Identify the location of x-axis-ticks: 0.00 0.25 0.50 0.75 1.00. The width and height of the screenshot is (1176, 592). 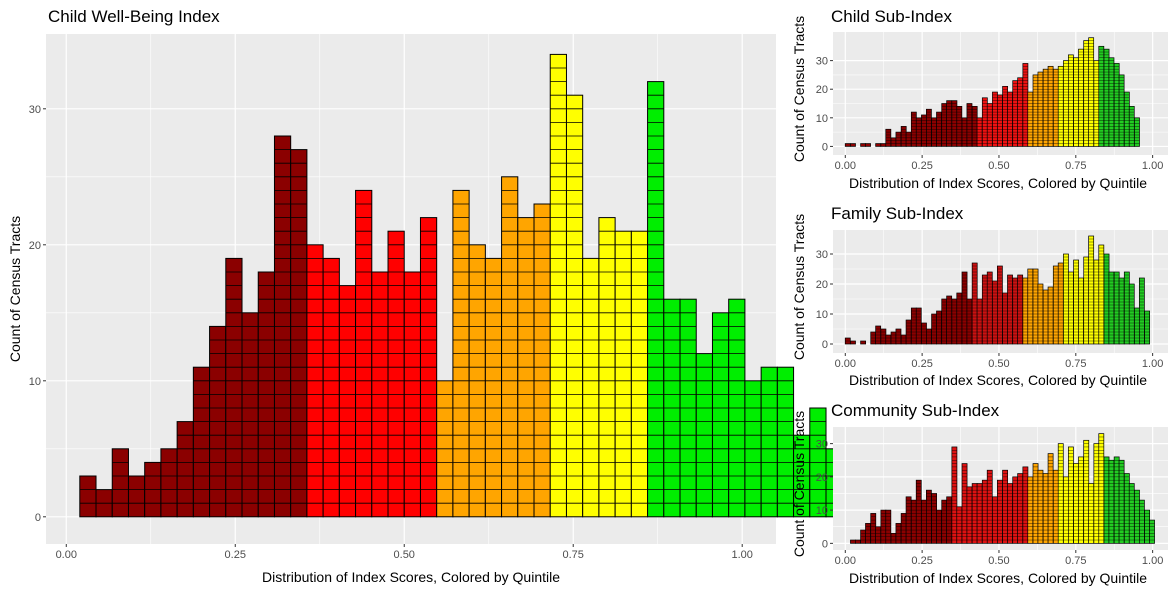
(999, 163).